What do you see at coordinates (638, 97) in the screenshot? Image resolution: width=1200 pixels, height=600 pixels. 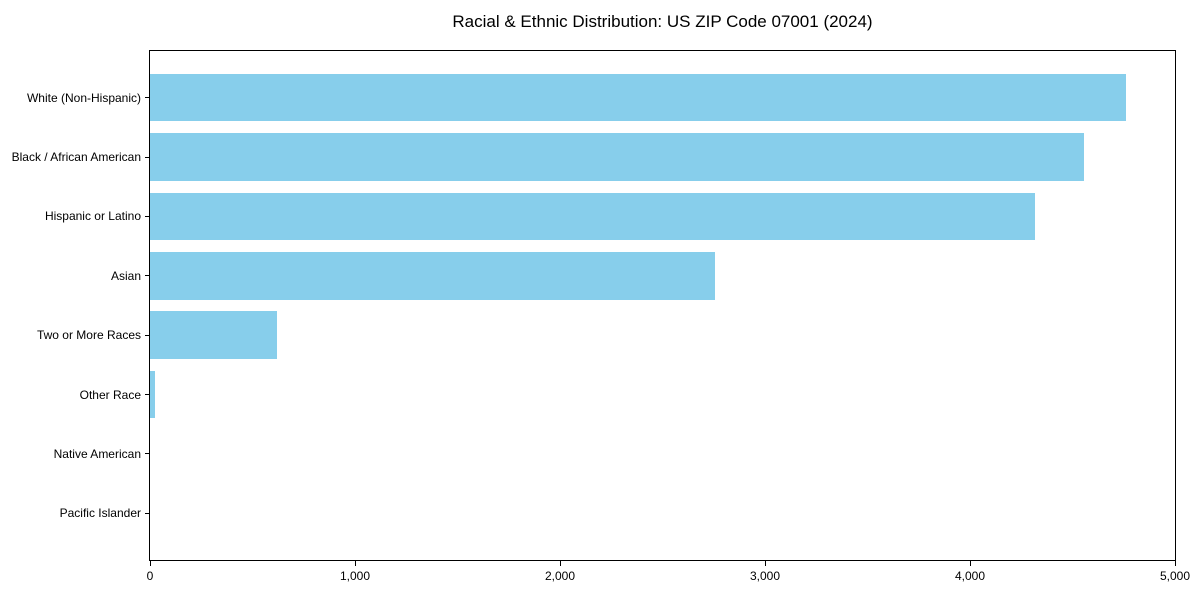 I see `bar-white-non-hispanic` at bounding box center [638, 97].